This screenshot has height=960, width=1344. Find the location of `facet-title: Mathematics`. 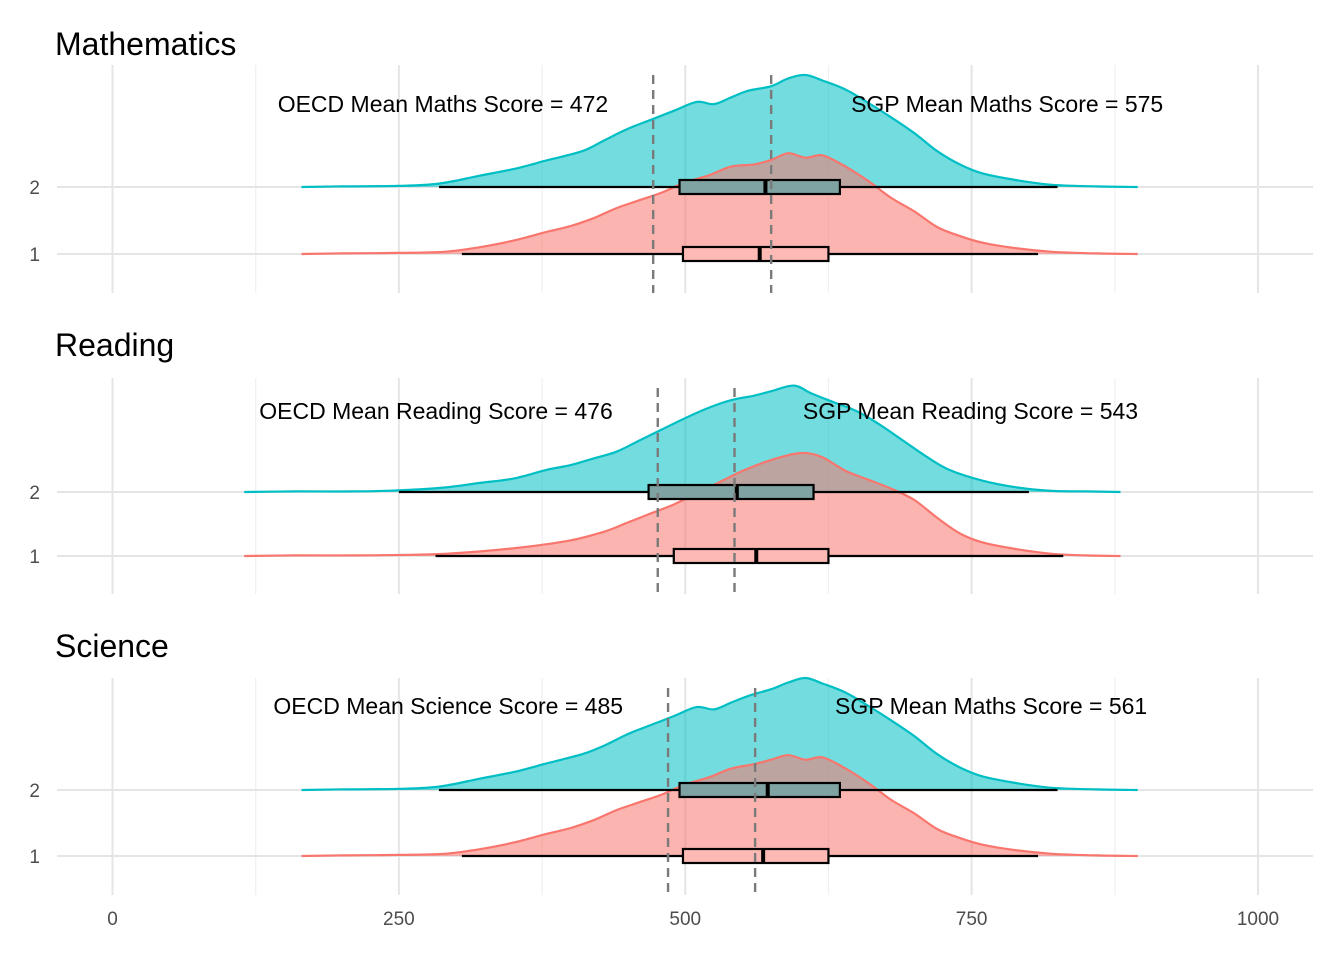

facet-title: Mathematics is located at coordinates (145, 44).